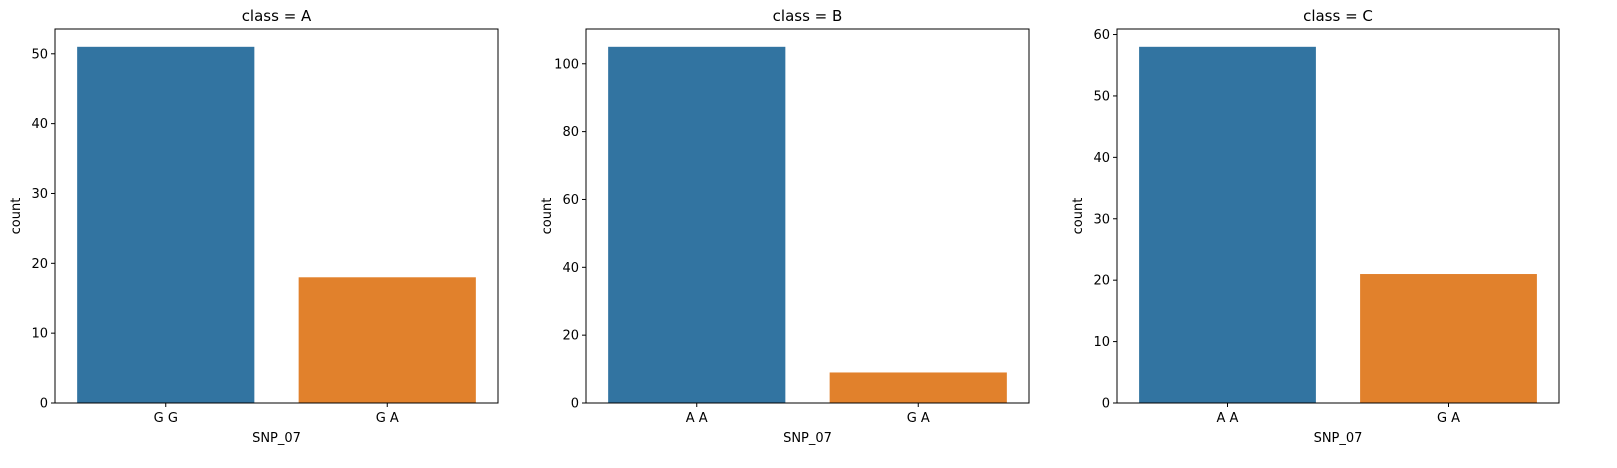  What do you see at coordinates (1338, 16) in the screenshot?
I see `chart-title: class = C` at bounding box center [1338, 16].